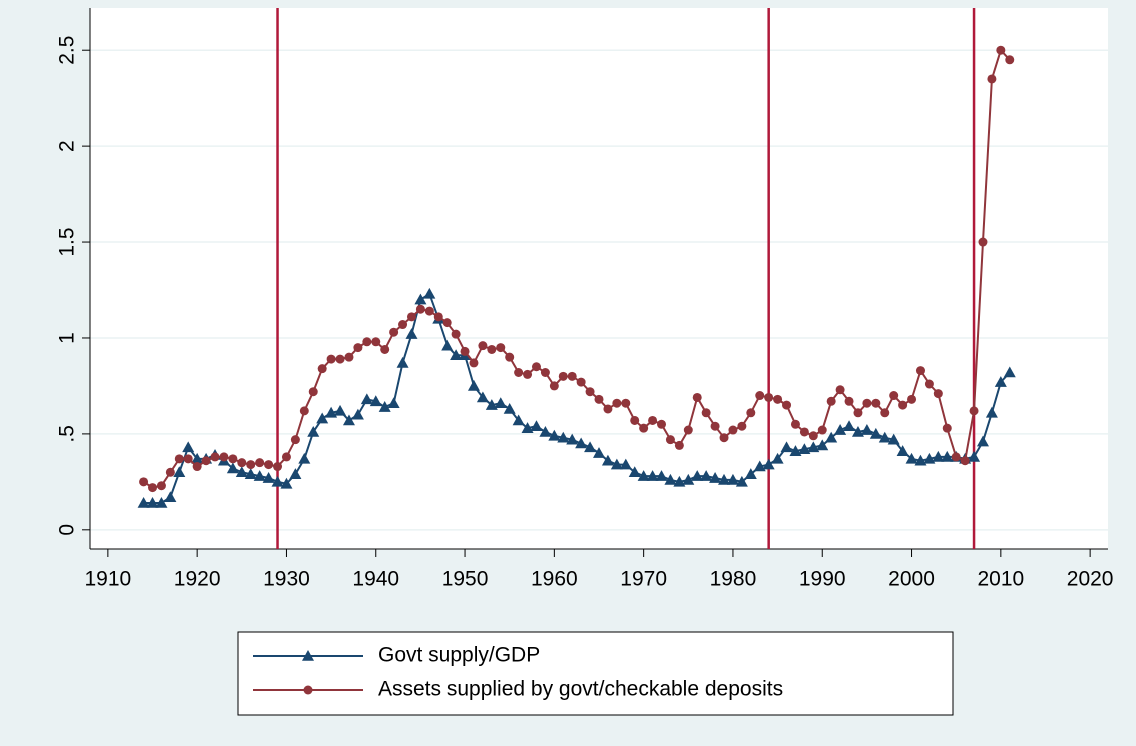  Describe the element at coordinates (733, 579) in the screenshot. I see `x-tick-label: 1980` at that location.